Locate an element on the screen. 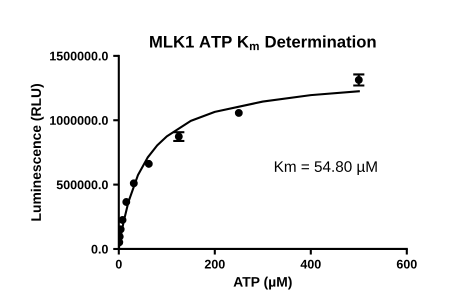  x-axis-title: ATP (µM) is located at coordinates (263, 283).